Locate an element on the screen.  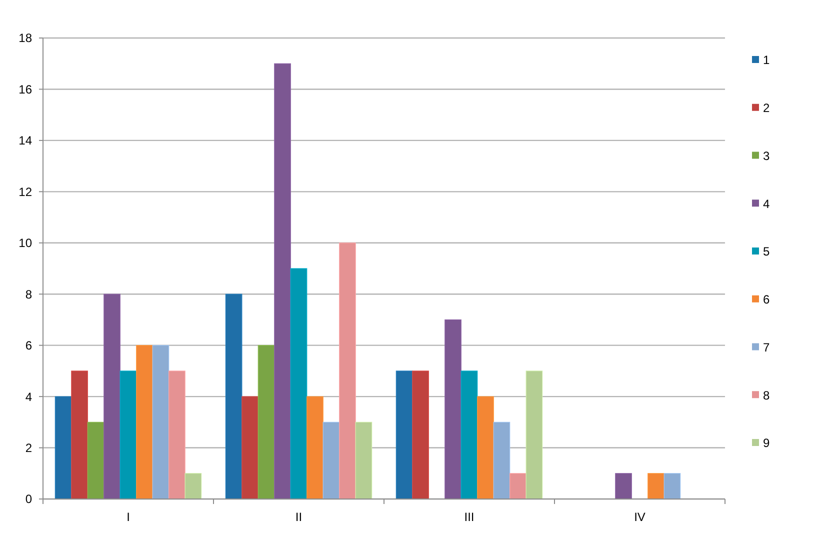
y-tick-label: 14 is located at coordinates (25, 141).